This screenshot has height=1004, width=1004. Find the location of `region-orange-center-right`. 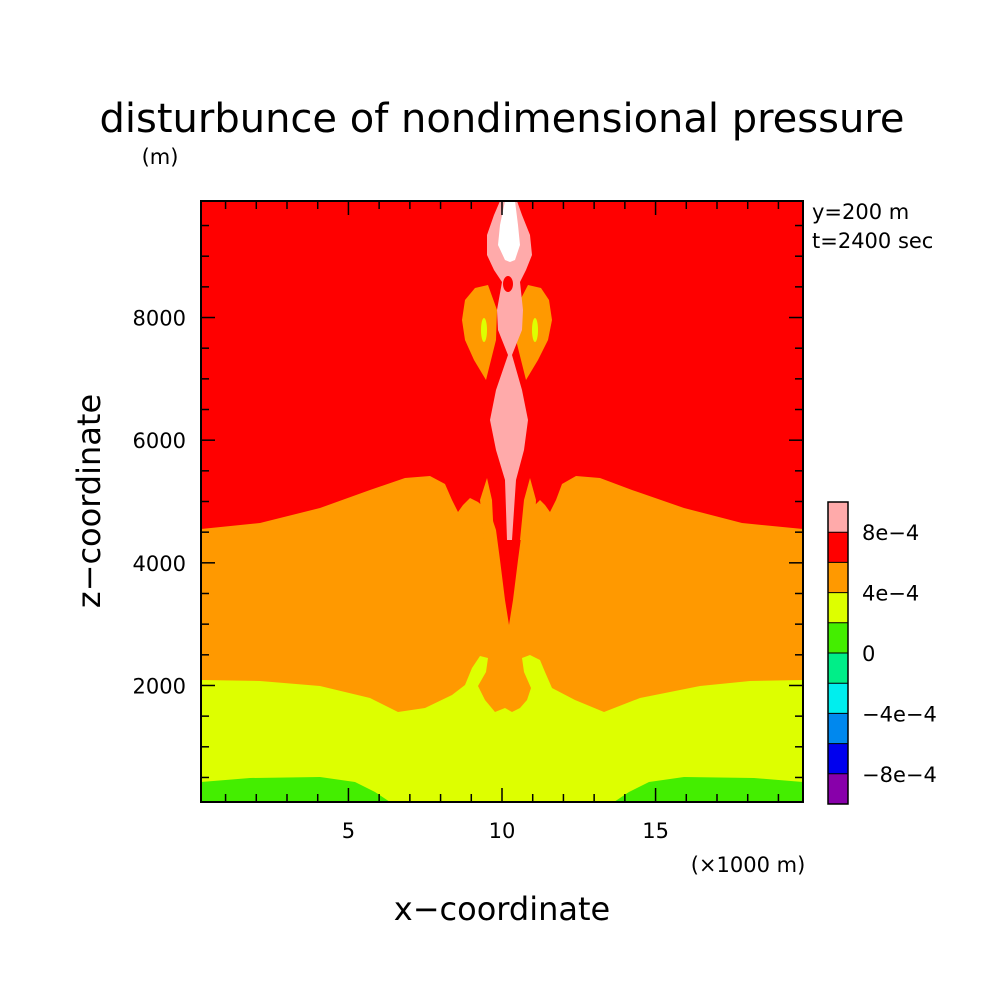

region-orange-center-right is located at coordinates (528, 509).